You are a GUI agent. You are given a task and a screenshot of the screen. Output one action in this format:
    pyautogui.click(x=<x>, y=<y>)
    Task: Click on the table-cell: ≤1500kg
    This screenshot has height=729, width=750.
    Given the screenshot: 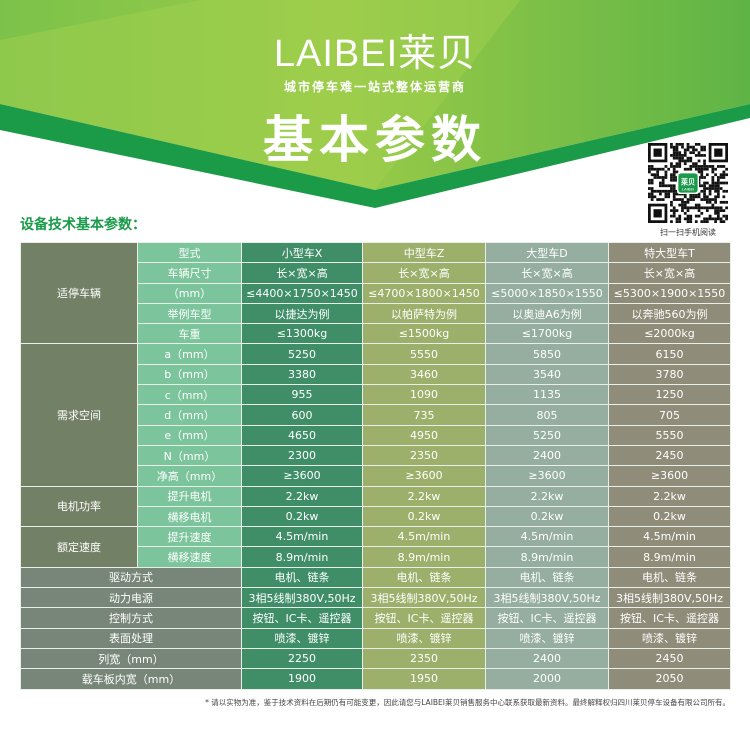 What is the action you would take?
    pyautogui.click(x=424, y=334)
    